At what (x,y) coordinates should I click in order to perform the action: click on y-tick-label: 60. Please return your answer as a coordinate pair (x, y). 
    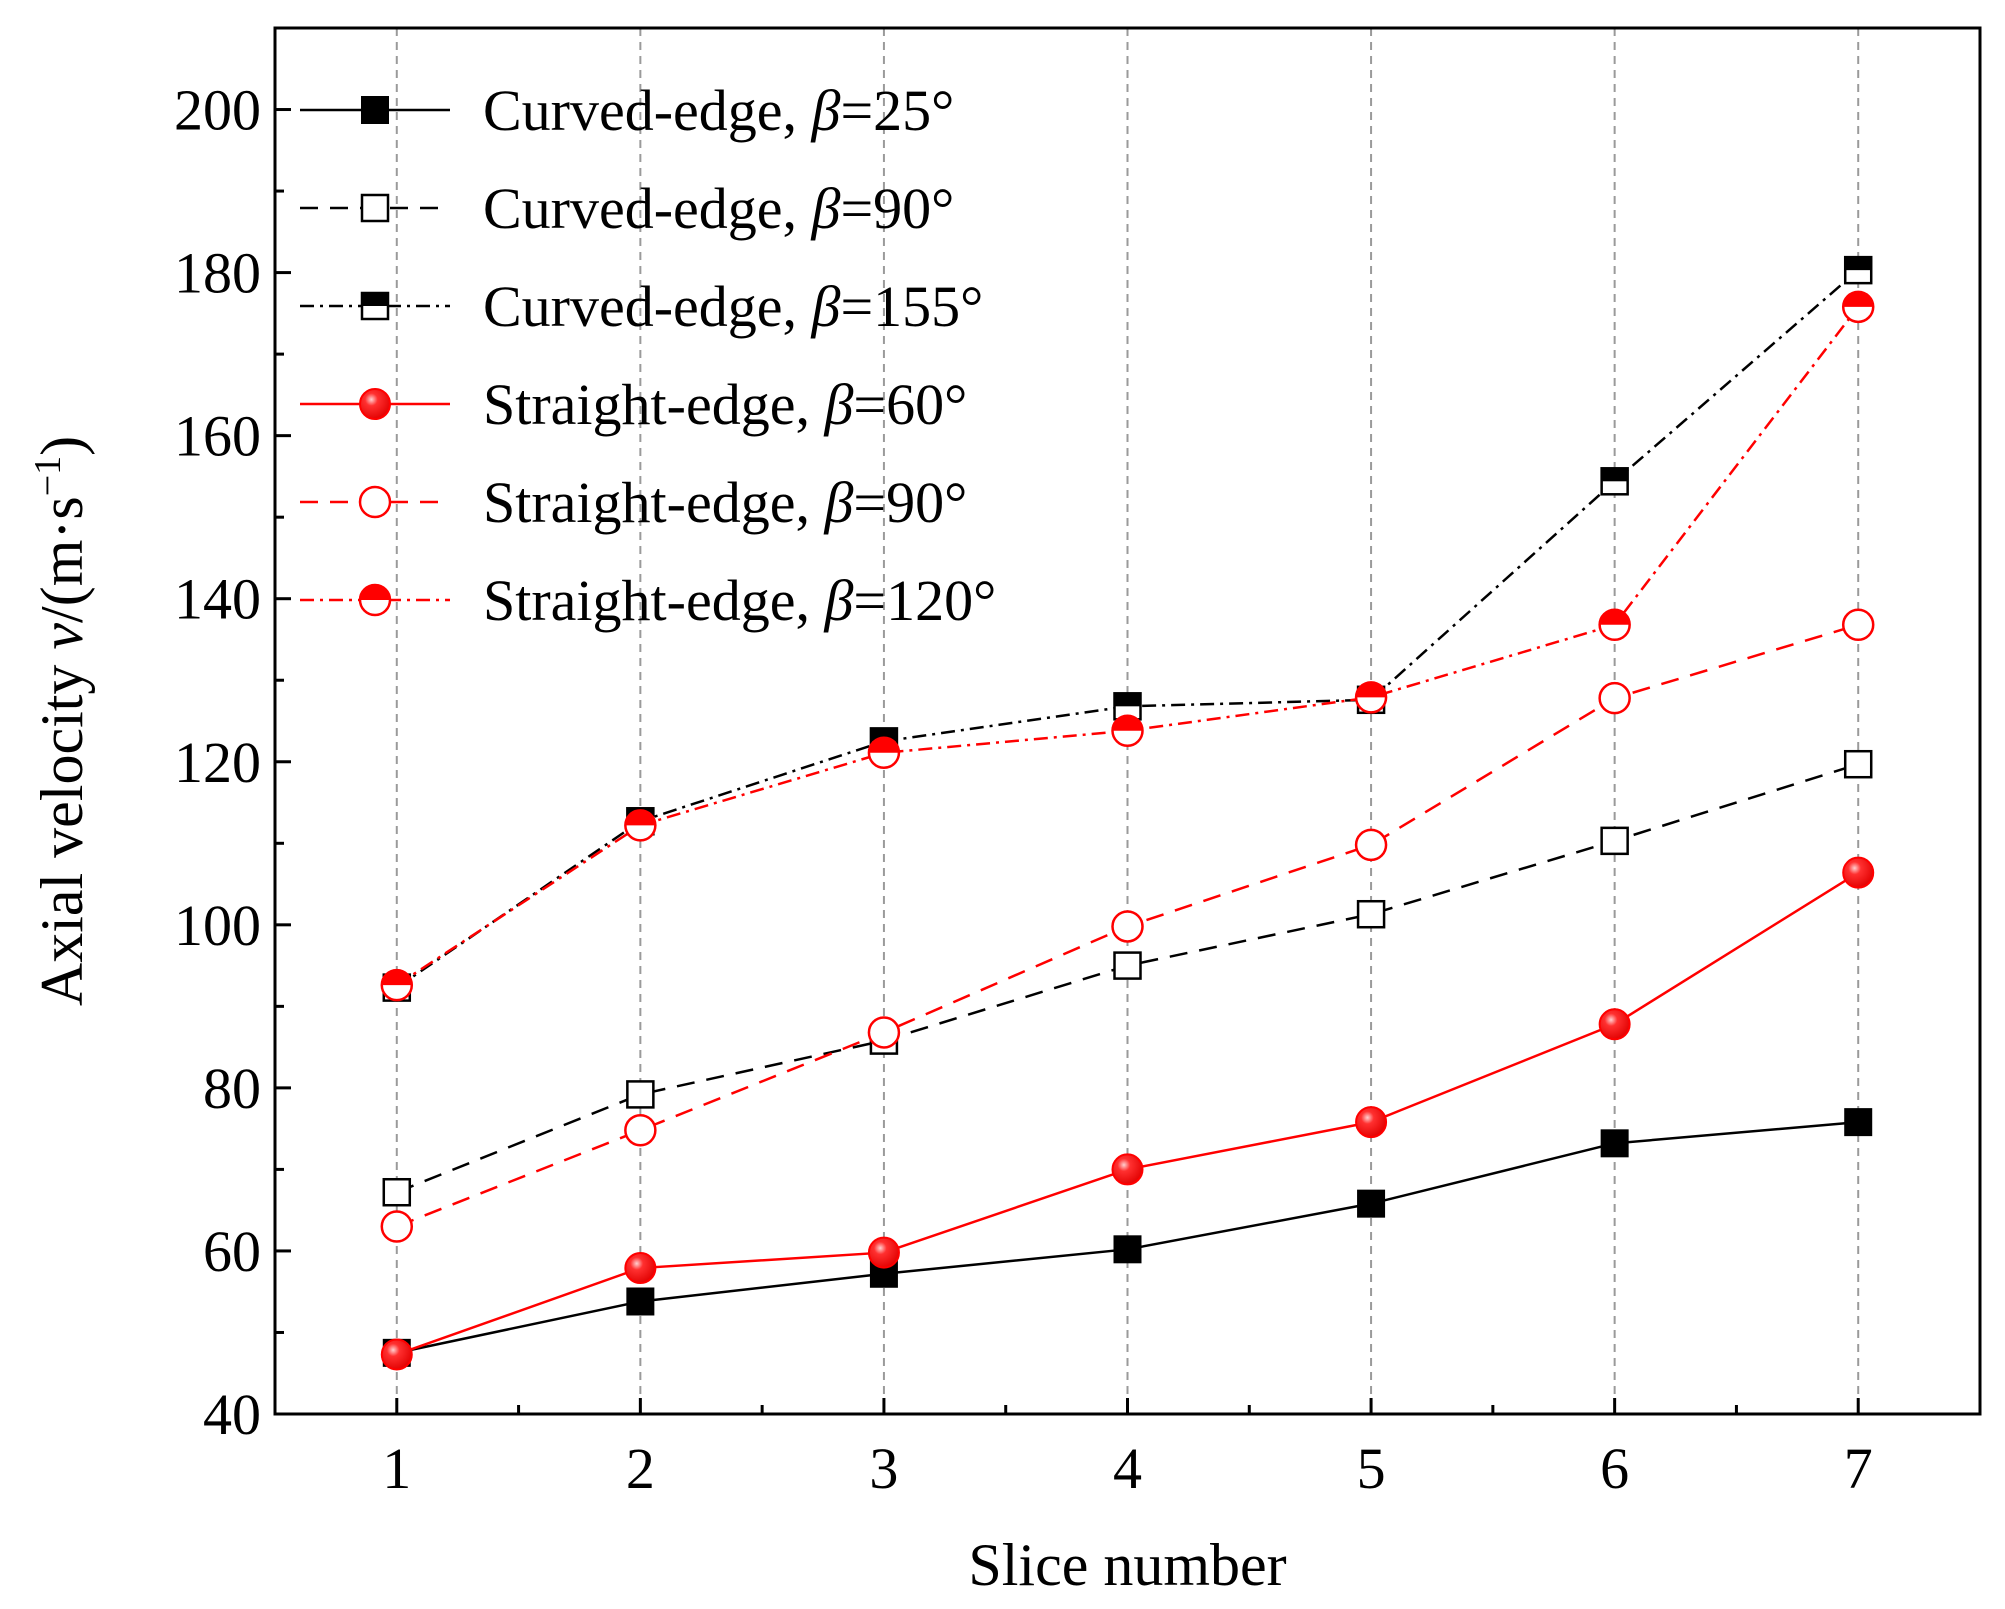
    Looking at the image, I should click on (232, 1251).